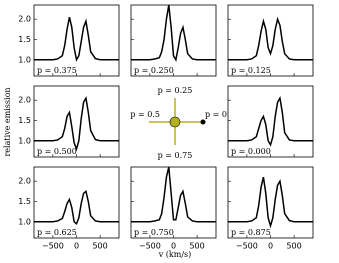 This screenshot has height=263, width=339. I want to click on panel-label: p = 0.125, so click(251, 70).